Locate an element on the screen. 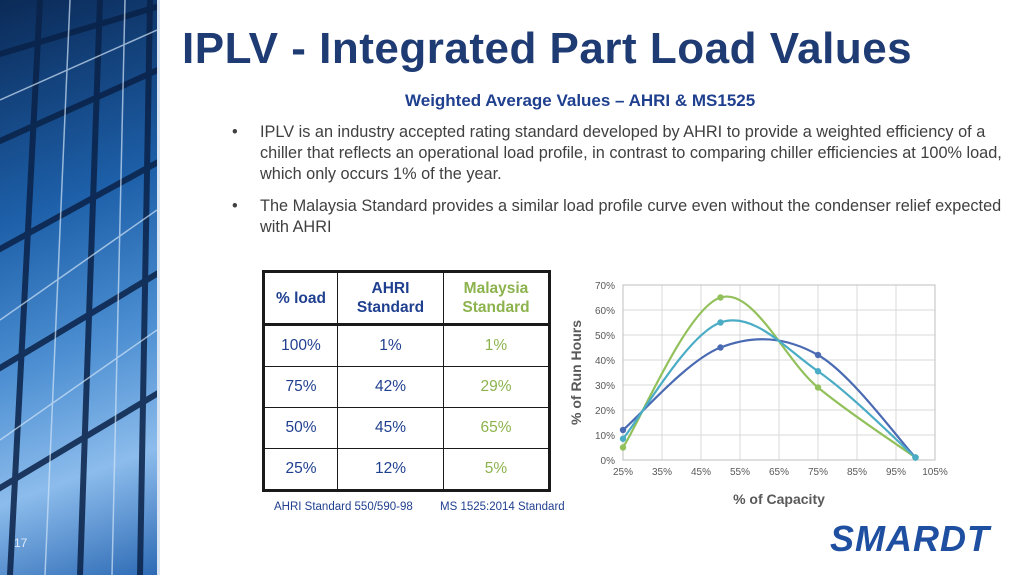  y-tick-label: 40% is located at coordinates (605, 361).